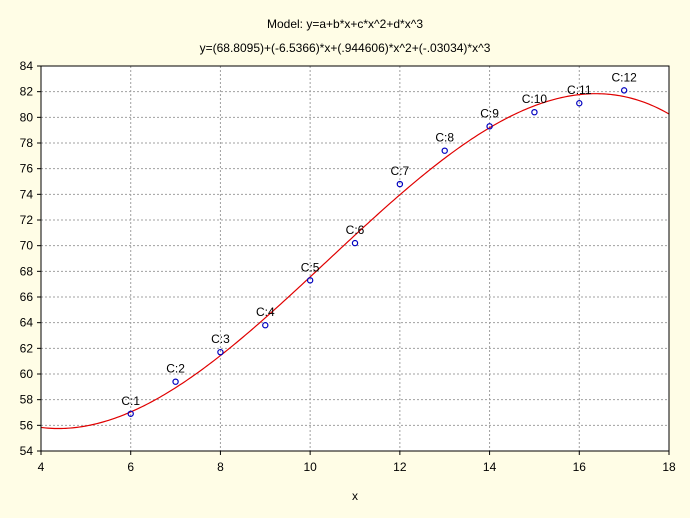  I want to click on point-label: C:3, so click(220, 339).